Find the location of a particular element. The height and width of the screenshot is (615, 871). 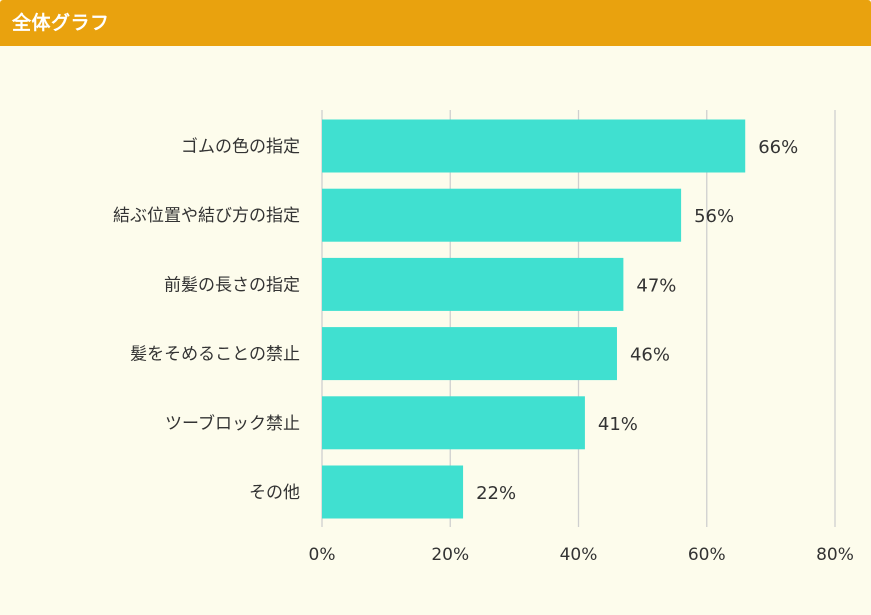

data-label: 66% is located at coordinates (778, 147).